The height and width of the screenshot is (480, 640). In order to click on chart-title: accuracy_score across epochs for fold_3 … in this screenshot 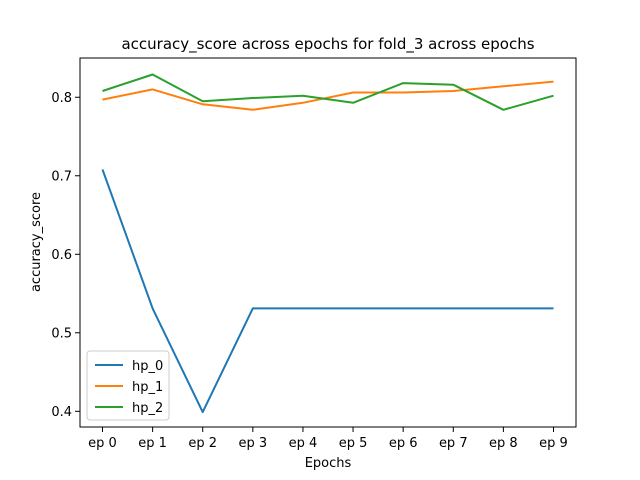, I will do `click(327, 44)`.